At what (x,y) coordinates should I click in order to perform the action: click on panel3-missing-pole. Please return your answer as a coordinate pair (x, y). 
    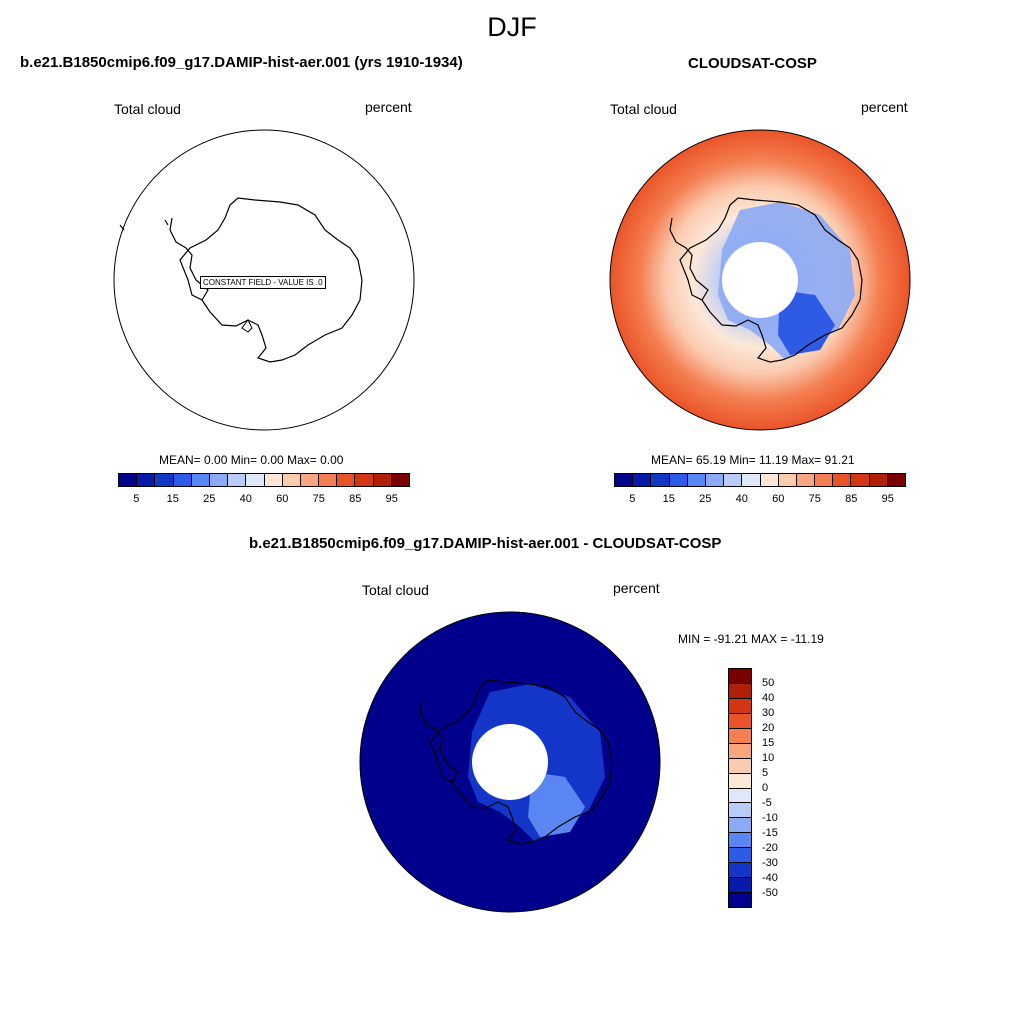
    Looking at the image, I should click on (510, 762).